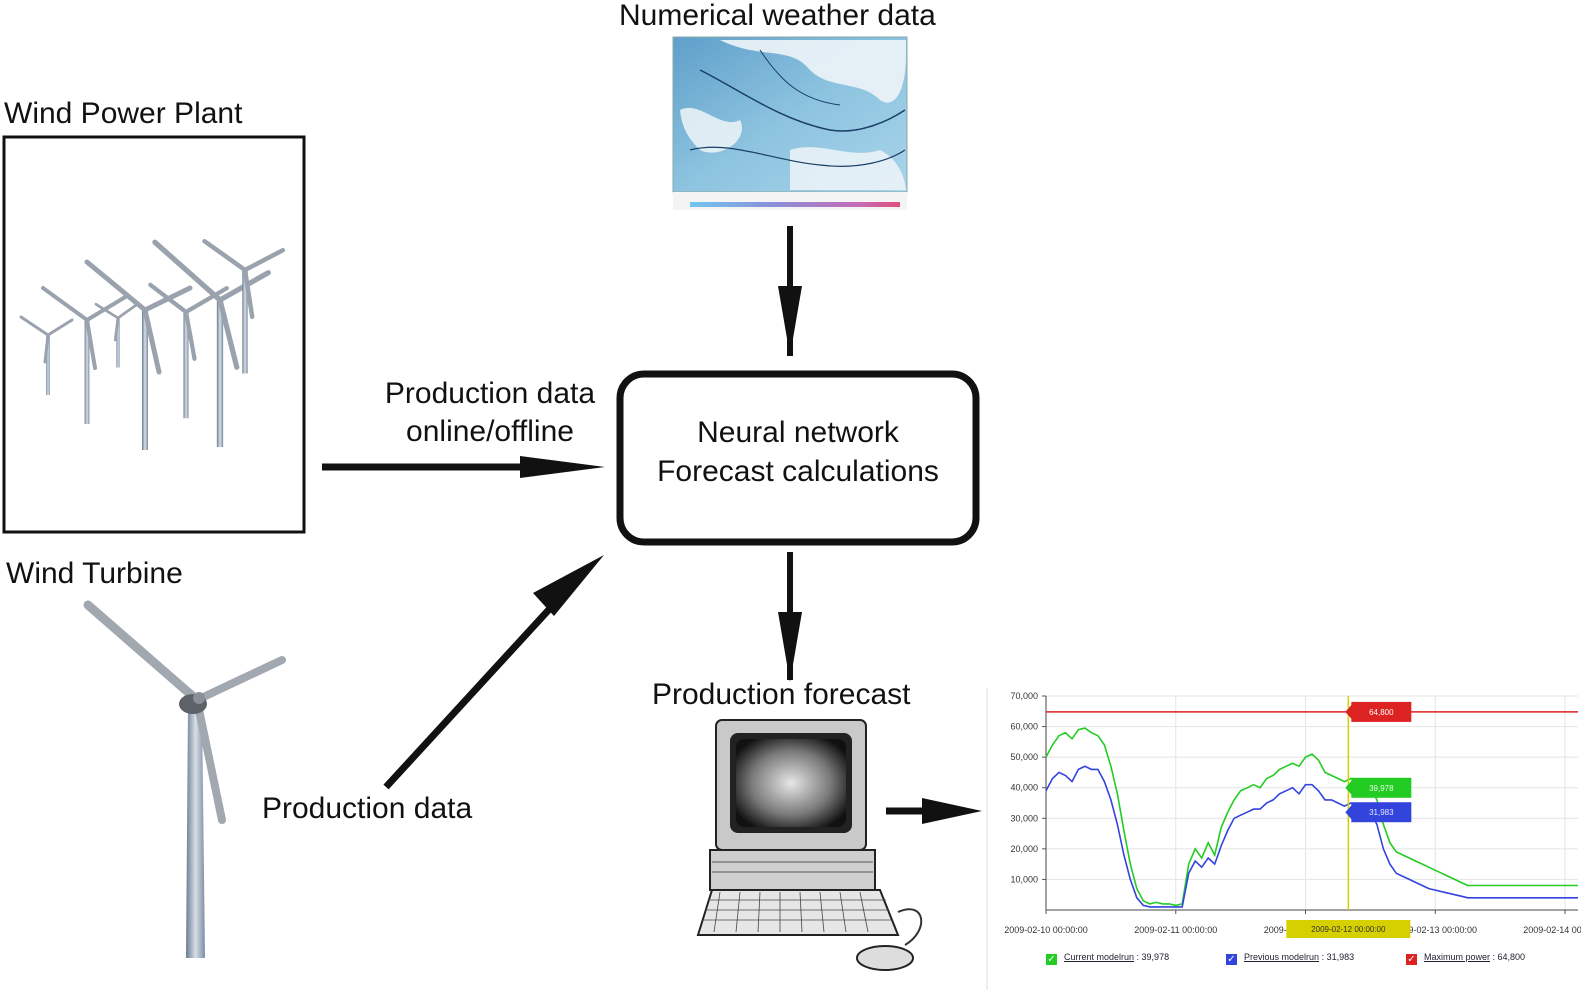  Describe the element at coordinates (94, 573) in the screenshot. I see `wind-turbine-label: Wind Turbine` at that location.